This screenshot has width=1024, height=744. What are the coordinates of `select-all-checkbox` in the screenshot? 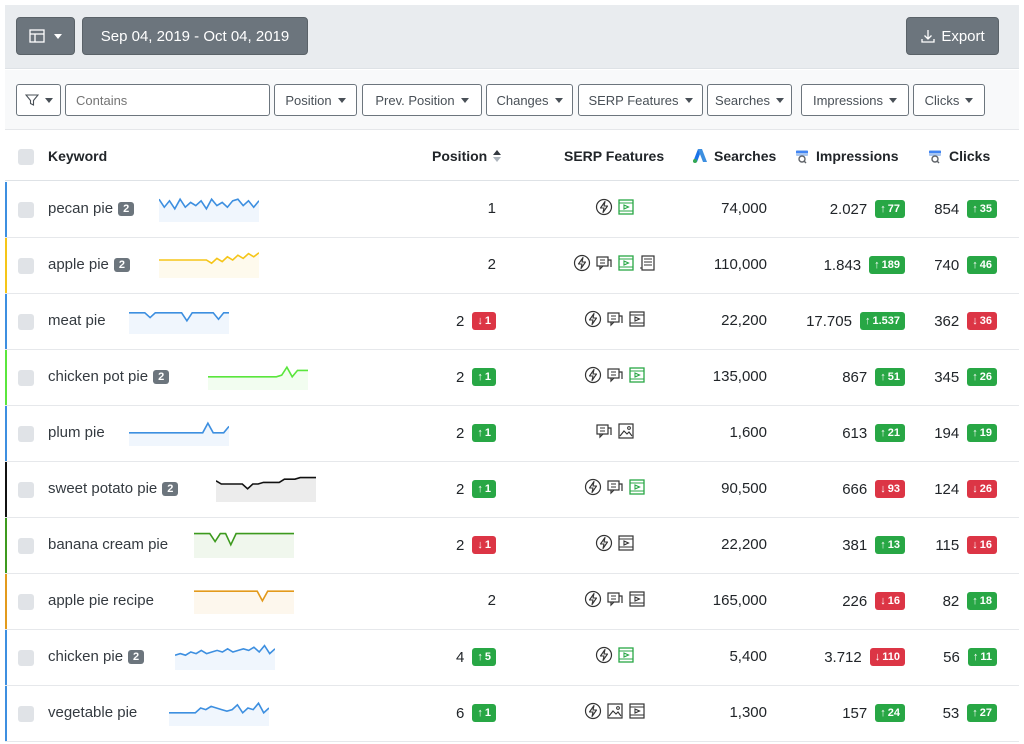 It's located at (26, 157).